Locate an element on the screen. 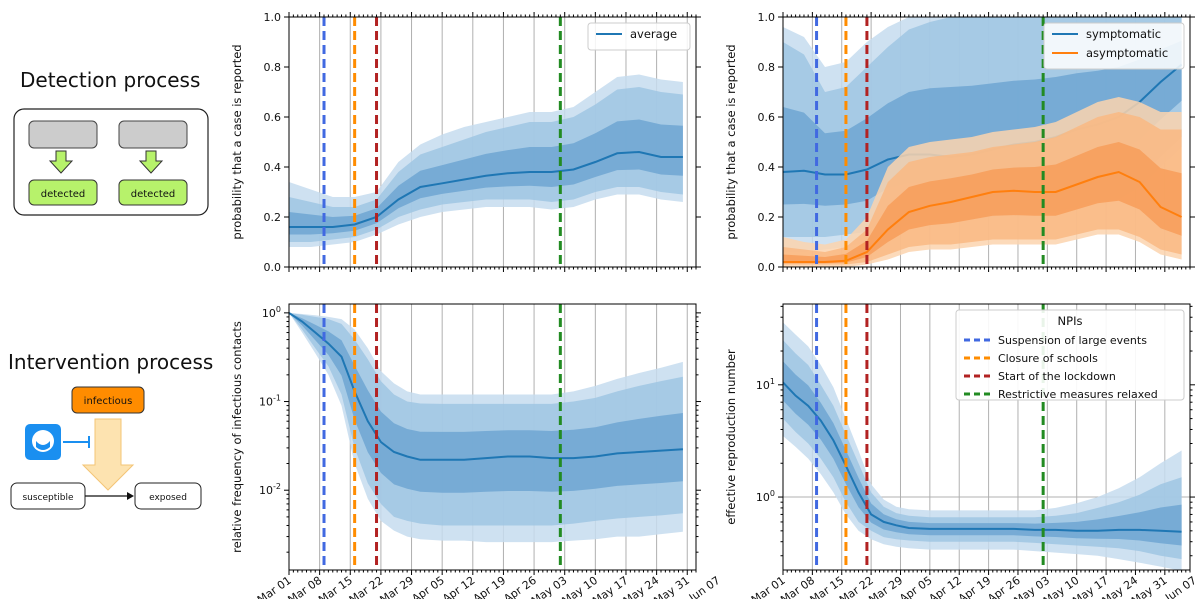  y-tick-label: 10¹ is located at coordinates (765, 384).